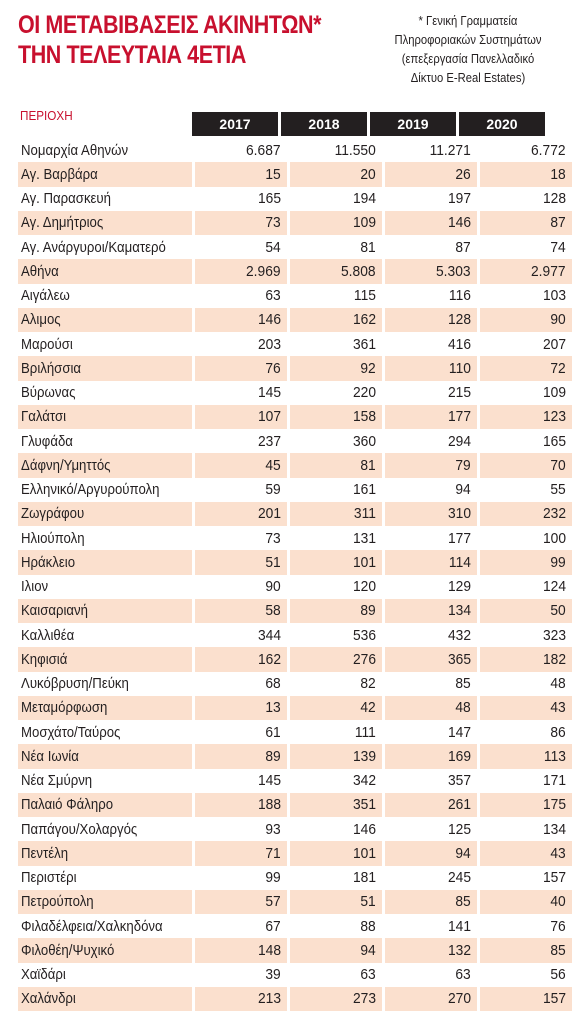 The height and width of the screenshot is (1024, 572). I want to click on value-cell-2018: 5.808, so click(336, 271).